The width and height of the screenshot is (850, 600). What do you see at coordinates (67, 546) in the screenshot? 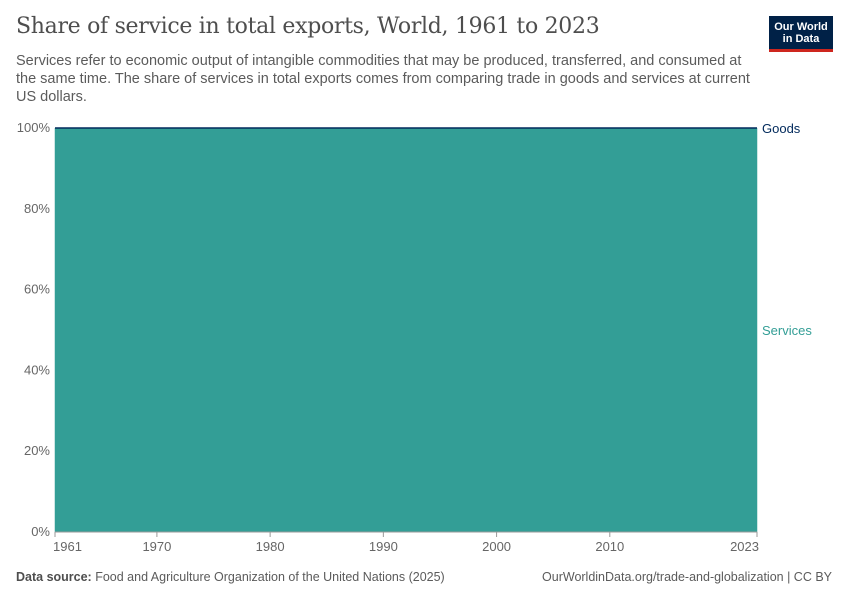
I see `x-tick-label: 1961` at bounding box center [67, 546].